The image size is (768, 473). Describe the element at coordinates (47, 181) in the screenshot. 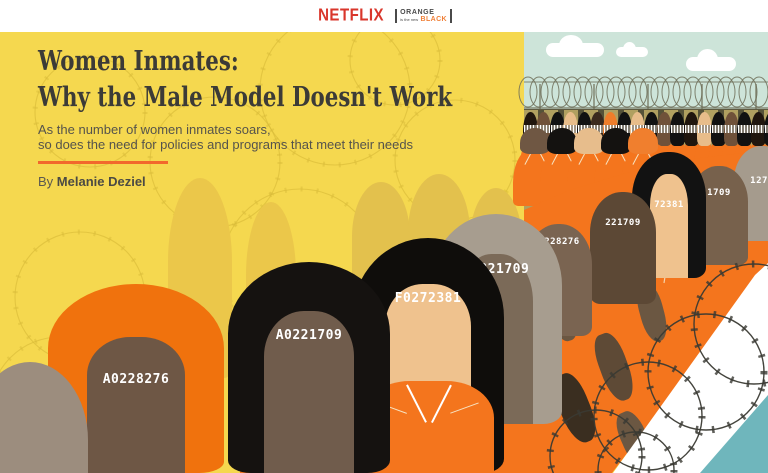

I see `byline-prefix: By` at that location.